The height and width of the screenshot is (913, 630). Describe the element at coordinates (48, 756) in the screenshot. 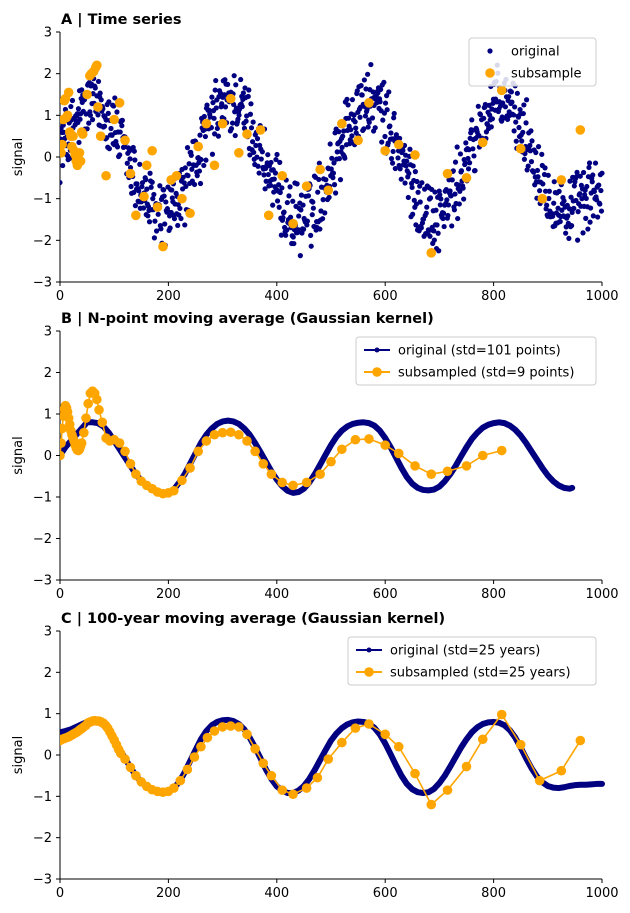

I see `y-tick-label: 0` at that location.